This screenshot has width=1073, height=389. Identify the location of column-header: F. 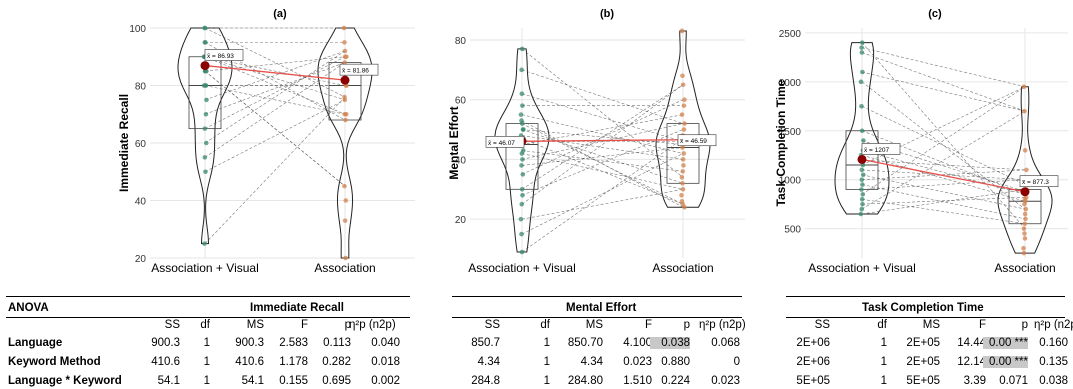
(982, 325).